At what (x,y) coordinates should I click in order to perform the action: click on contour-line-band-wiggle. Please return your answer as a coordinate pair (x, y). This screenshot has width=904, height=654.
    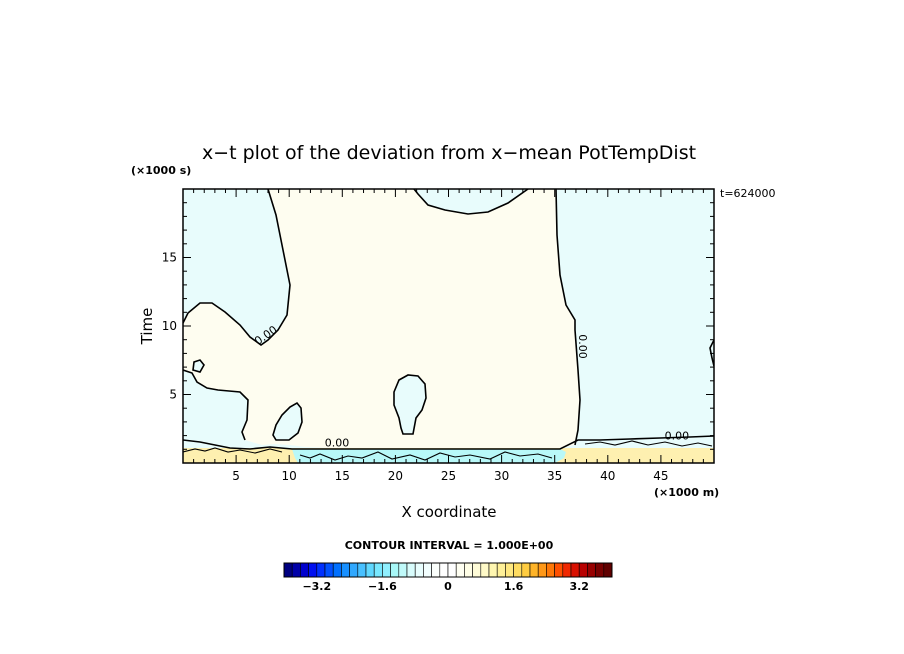
    Looking at the image, I should click on (426, 456).